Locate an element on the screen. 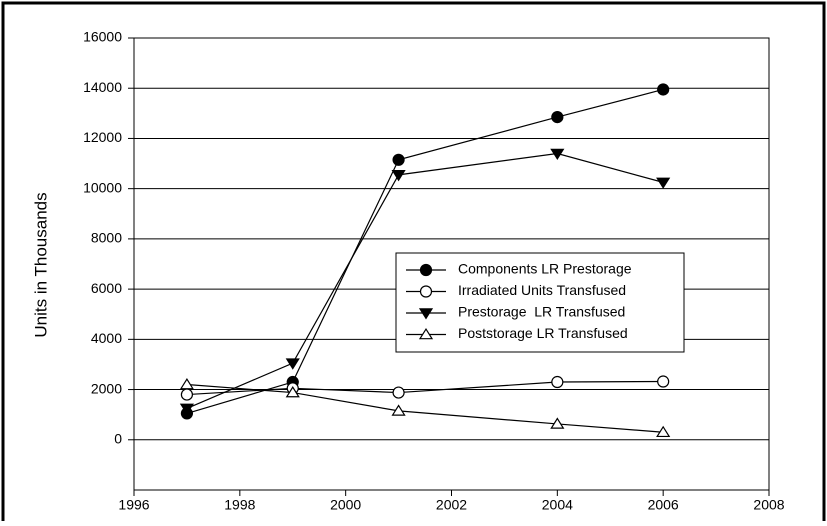  y-tick-label: 6000 is located at coordinates (106, 288).